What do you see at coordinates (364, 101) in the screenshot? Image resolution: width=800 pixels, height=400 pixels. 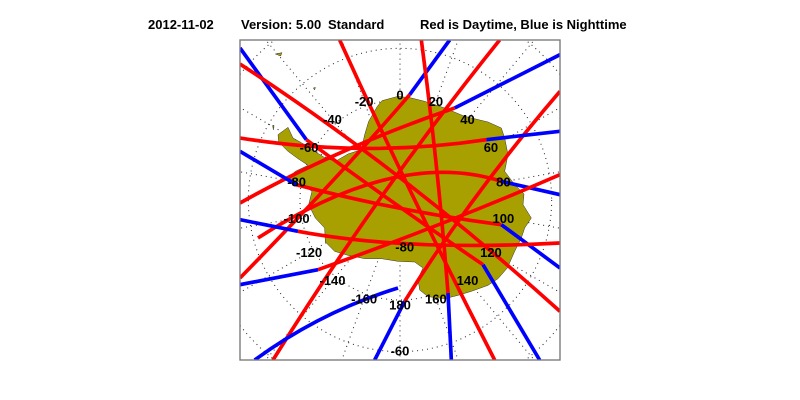 I see `longitude-label: -20` at bounding box center [364, 101].